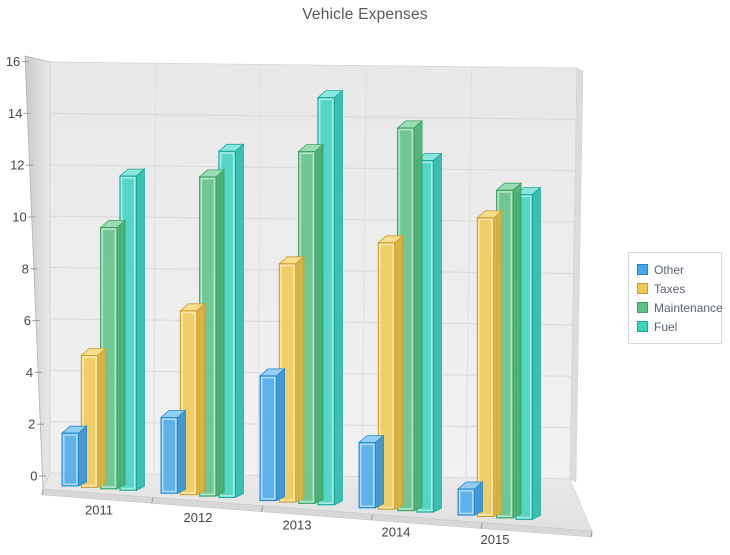 Image resolution: width=730 pixels, height=555 pixels. Describe the element at coordinates (27, 320) in the screenshot. I see `y-axis-label: 6` at that location.